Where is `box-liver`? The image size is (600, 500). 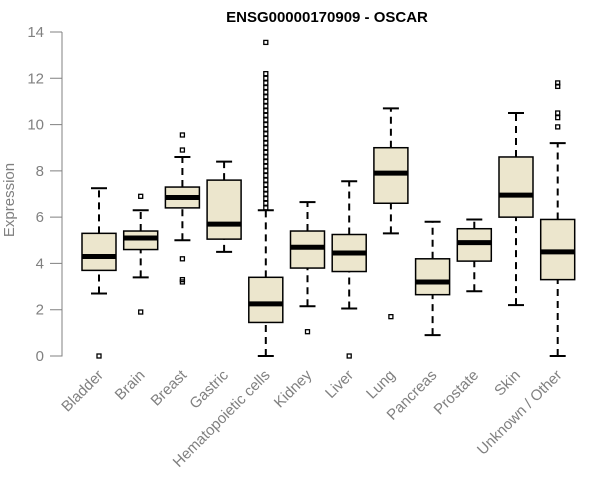 box-liver is located at coordinates (349, 269).